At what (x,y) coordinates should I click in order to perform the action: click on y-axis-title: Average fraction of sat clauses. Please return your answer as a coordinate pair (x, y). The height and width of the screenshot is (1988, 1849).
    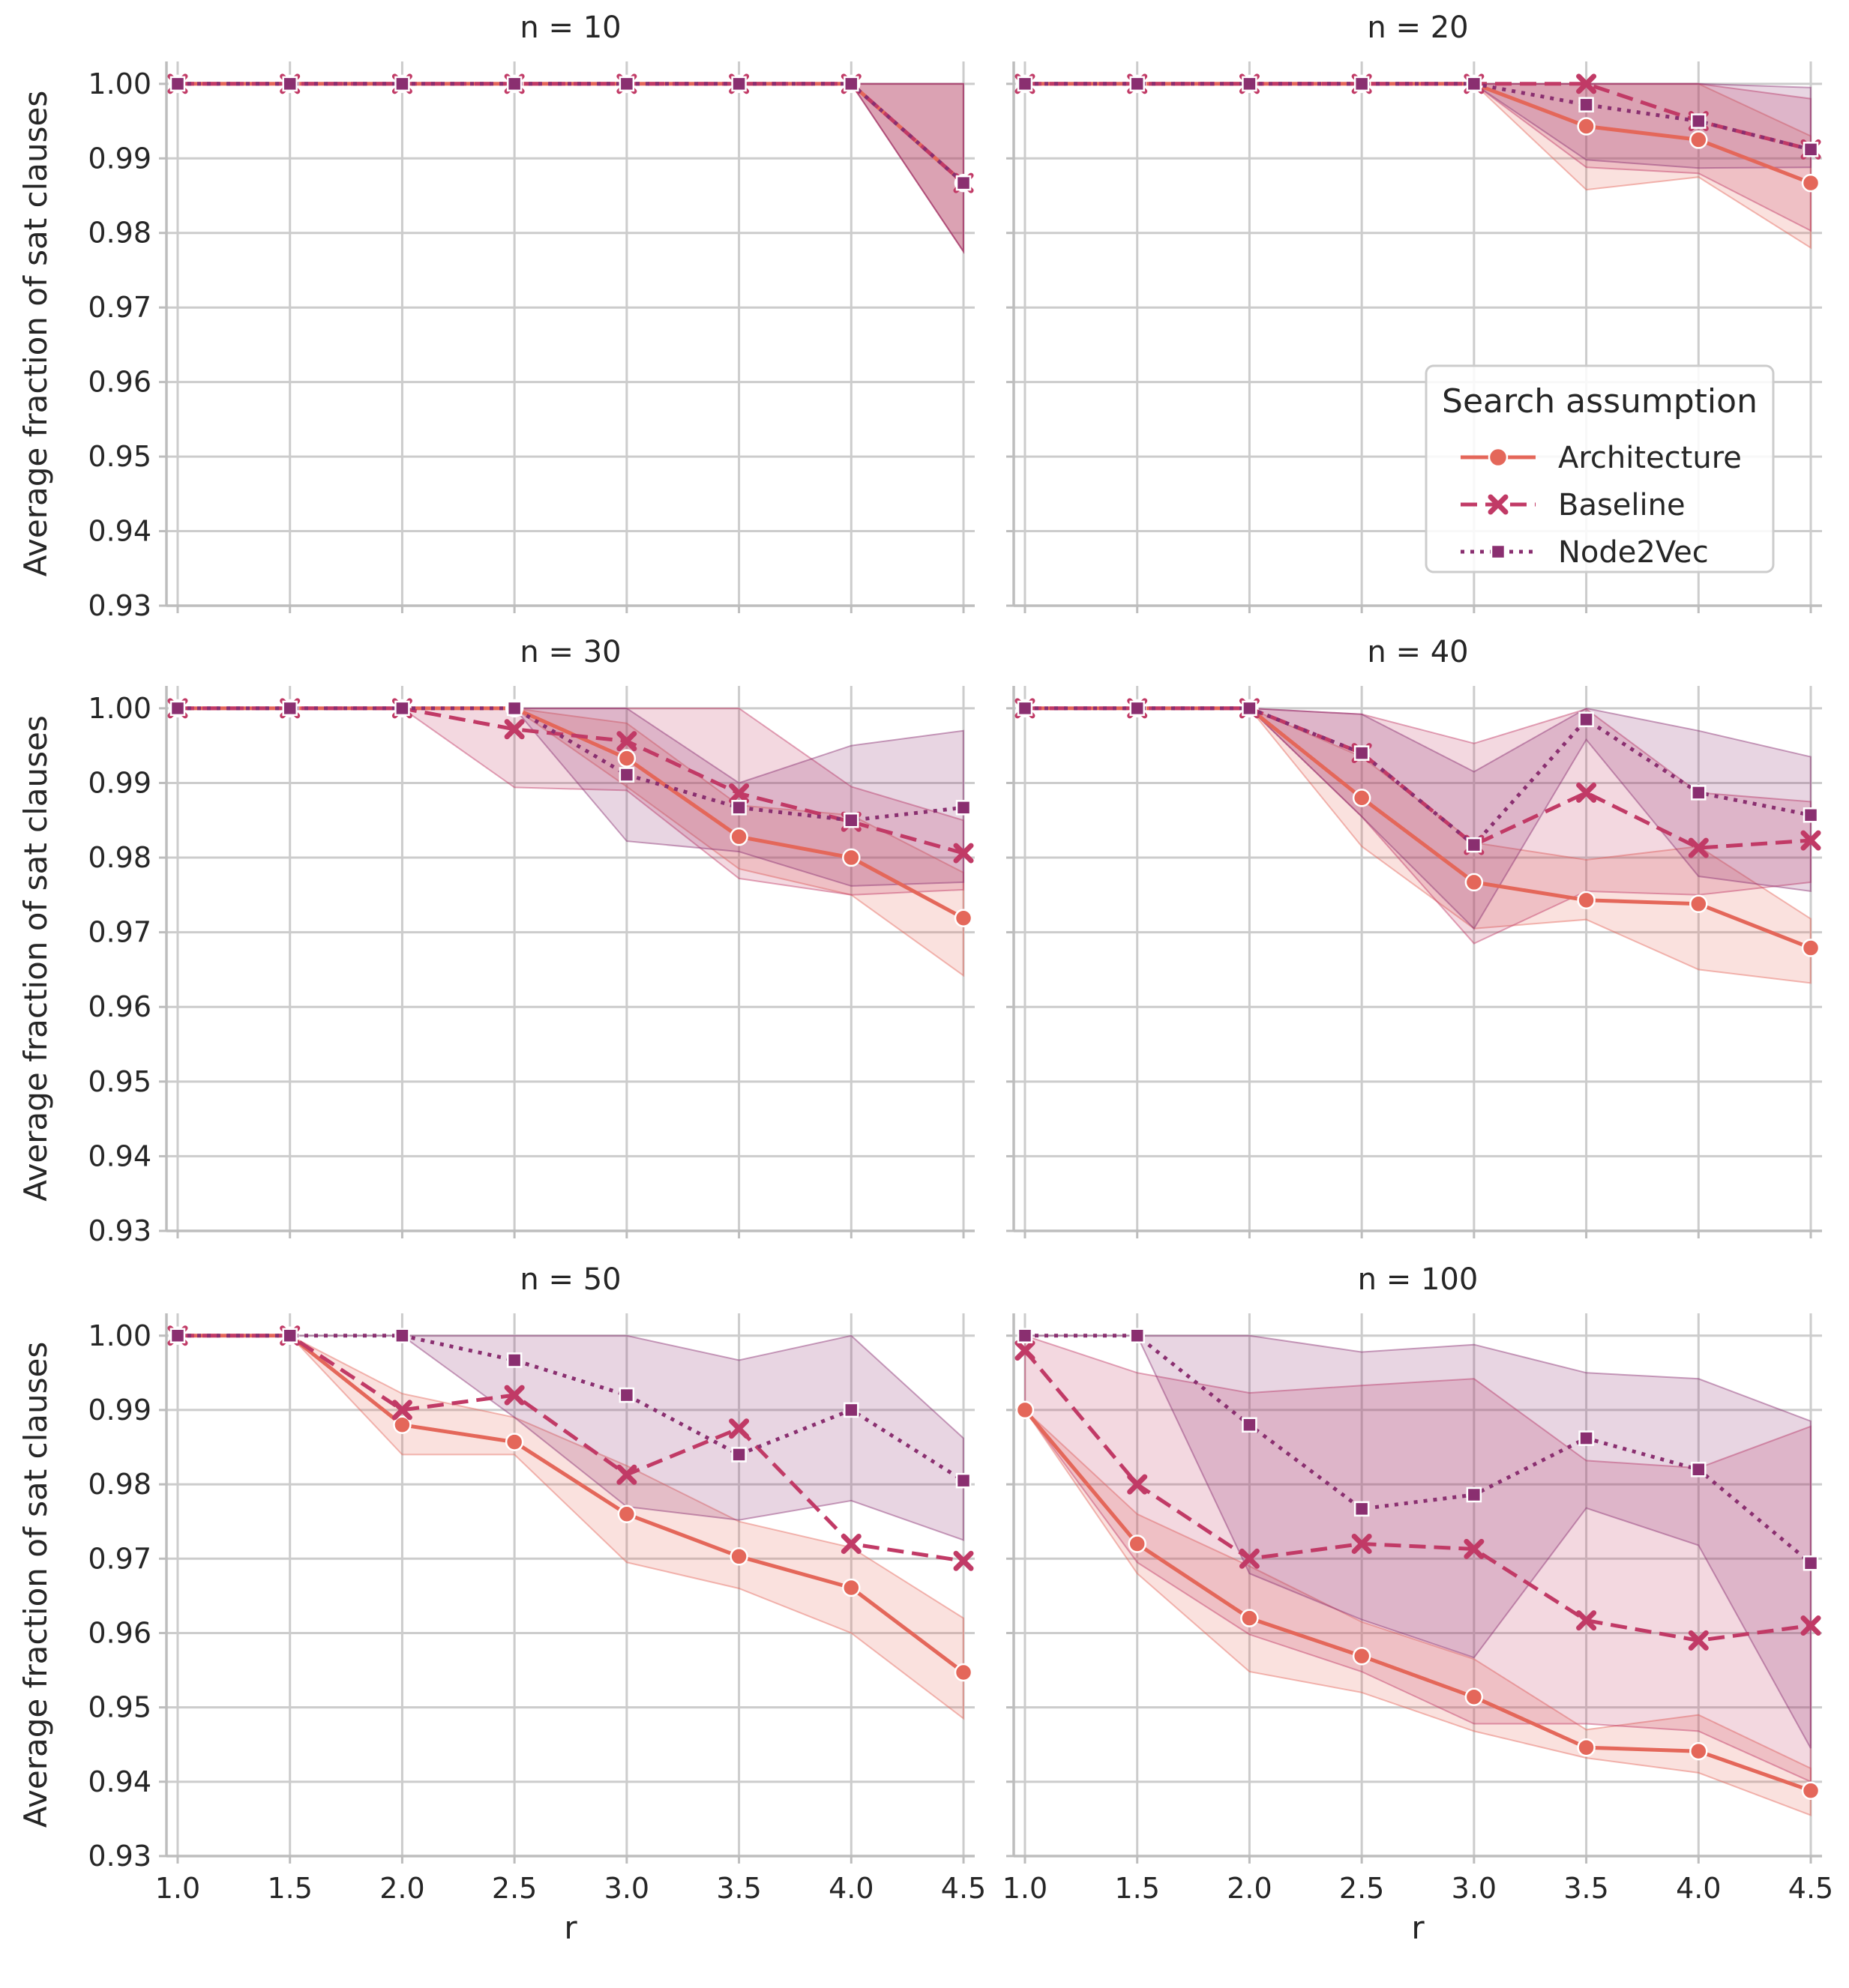
    Looking at the image, I should click on (35, 1585).